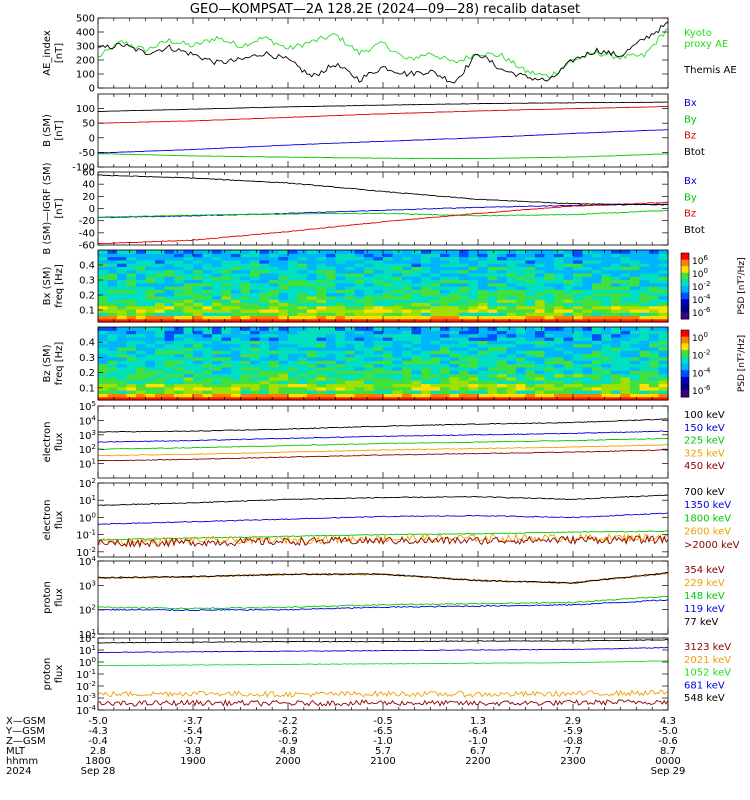 The width and height of the screenshot is (750, 800). I want to click on colorbar-tick-label: 10⁻⁴, so click(701, 299).